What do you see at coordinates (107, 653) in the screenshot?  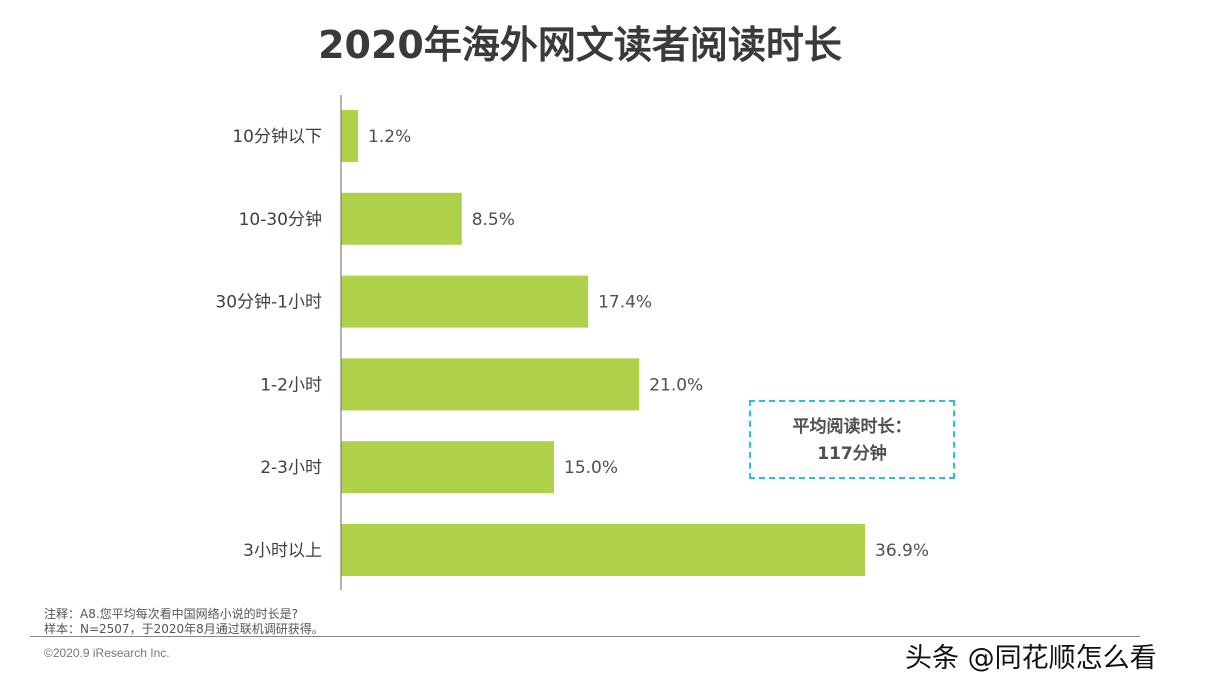 I see `copyright: ©2020.9 iResearch Inc.` at bounding box center [107, 653].